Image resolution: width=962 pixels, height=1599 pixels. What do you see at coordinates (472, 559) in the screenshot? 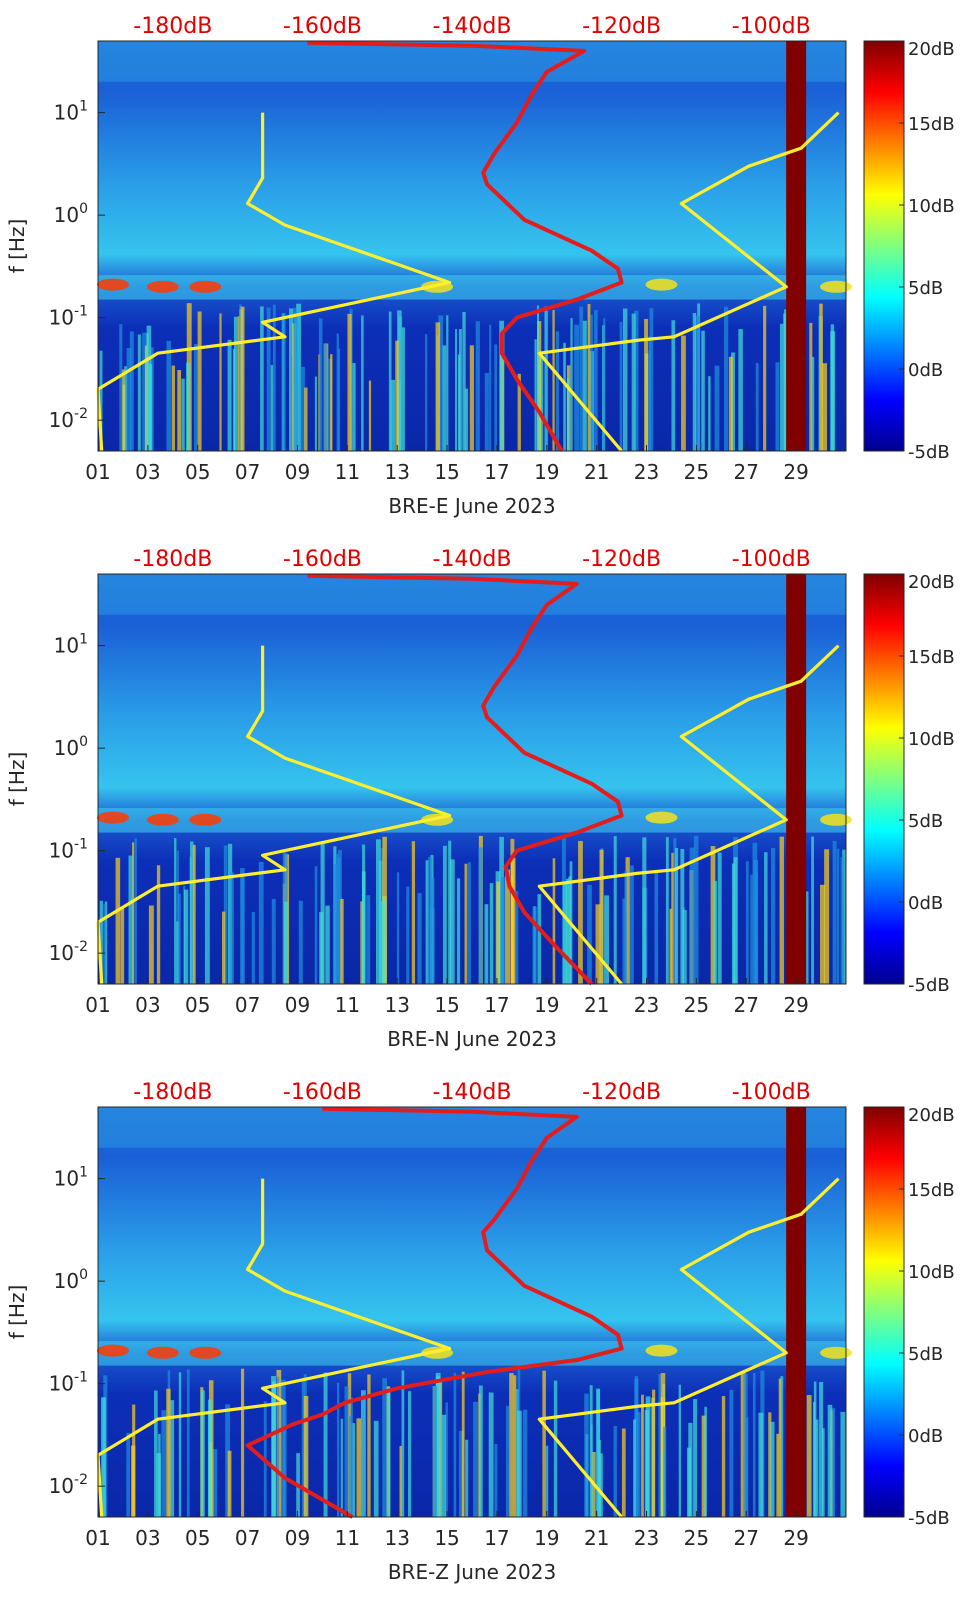
I see `top-axis-label: -140dB` at bounding box center [472, 559].